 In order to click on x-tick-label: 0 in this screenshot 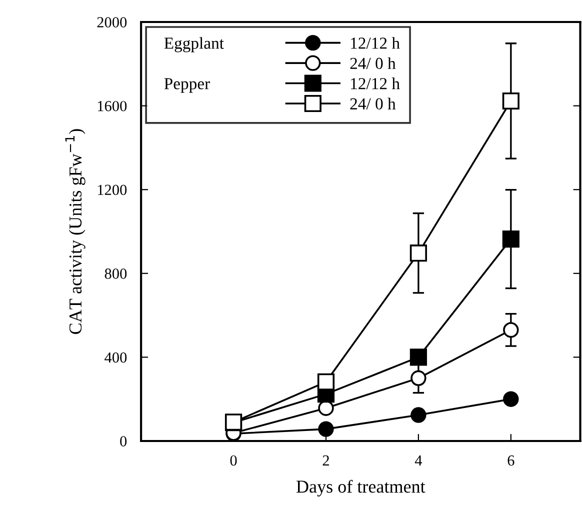, I will do `click(233, 460)`.